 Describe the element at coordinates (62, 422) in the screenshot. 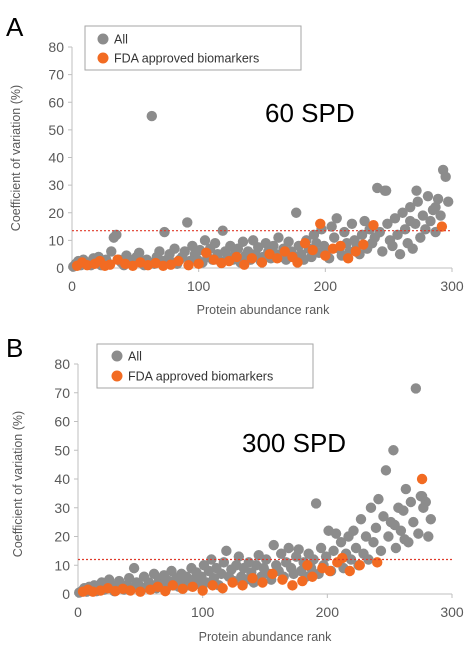

I see `y-tick-label: 60` at that location.